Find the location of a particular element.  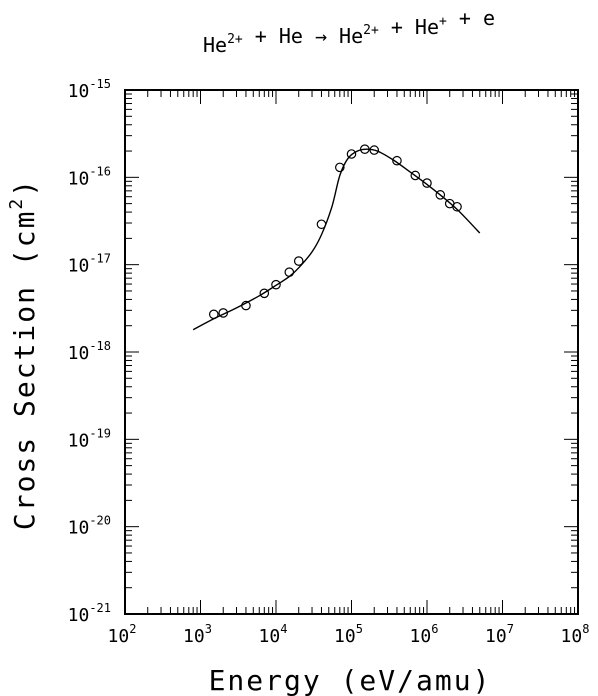

x-tick-exponent: 7 is located at coordinates (510, 629).